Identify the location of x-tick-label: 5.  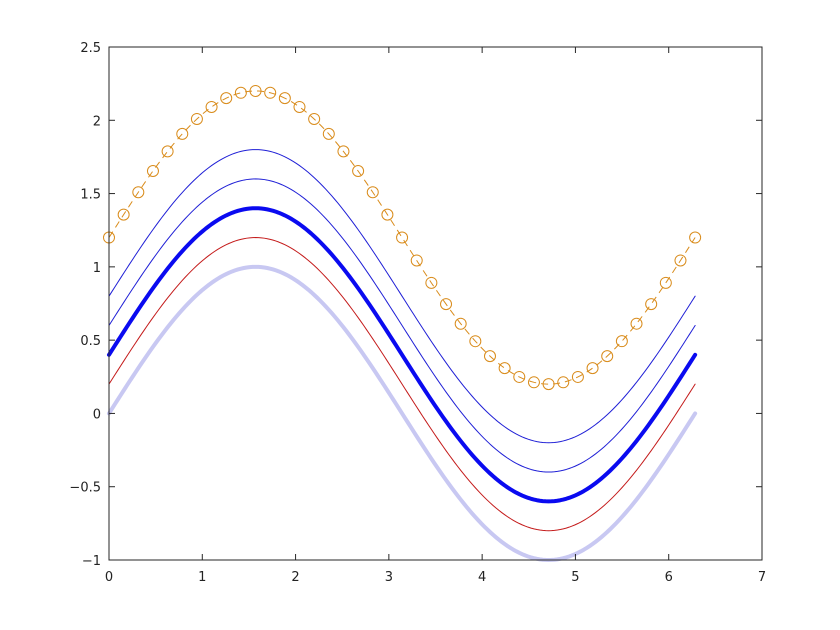
(575, 577).